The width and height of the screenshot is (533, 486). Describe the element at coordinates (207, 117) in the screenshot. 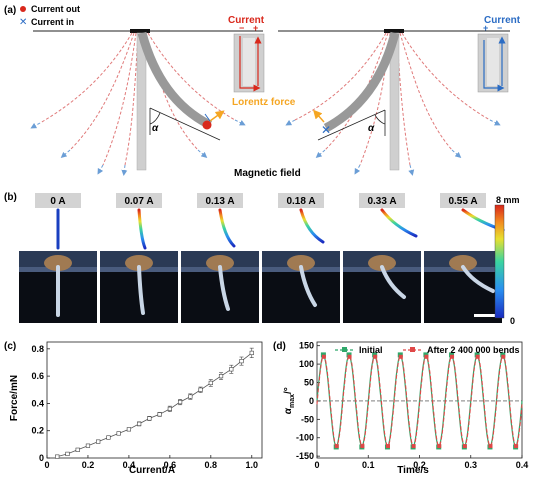

I see `small-blue-arrow-left` at that location.